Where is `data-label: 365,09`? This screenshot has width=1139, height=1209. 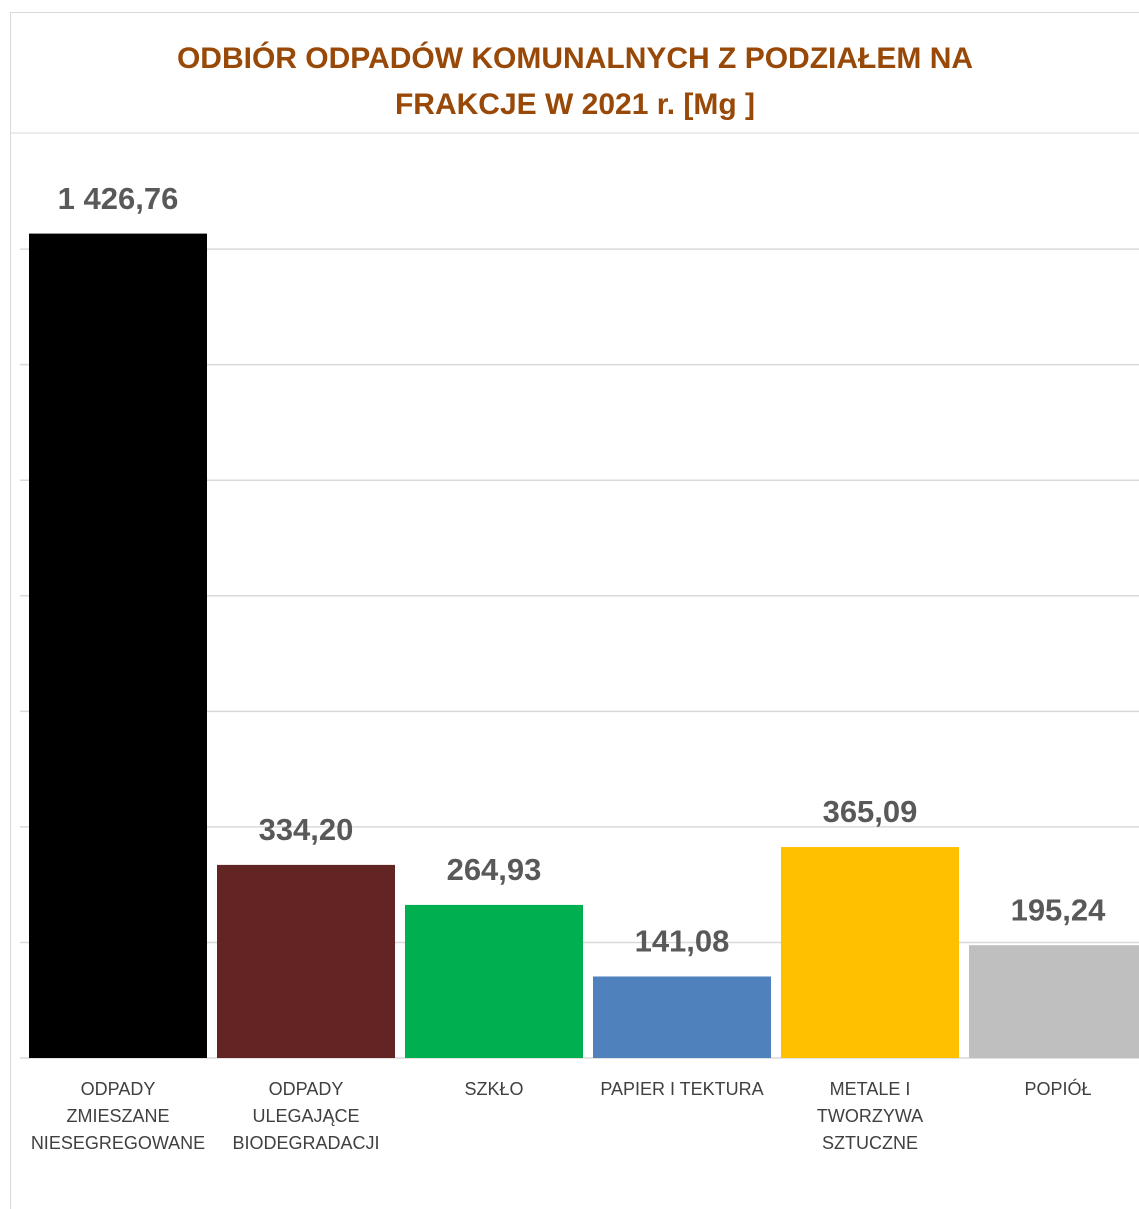
data-label: 365,09 is located at coordinates (870, 811).